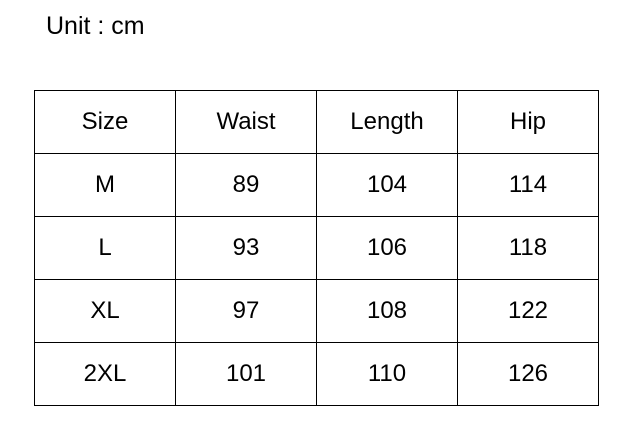 This screenshot has height=441, width=628. Describe the element at coordinates (246, 185) in the screenshot. I see `table-cell: 89` at that location.